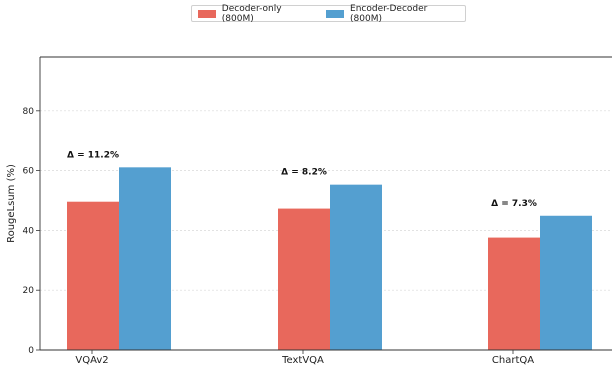 The height and width of the screenshot is (366, 612). I want to click on legend-swatch-decoder-only, so click(207, 13).